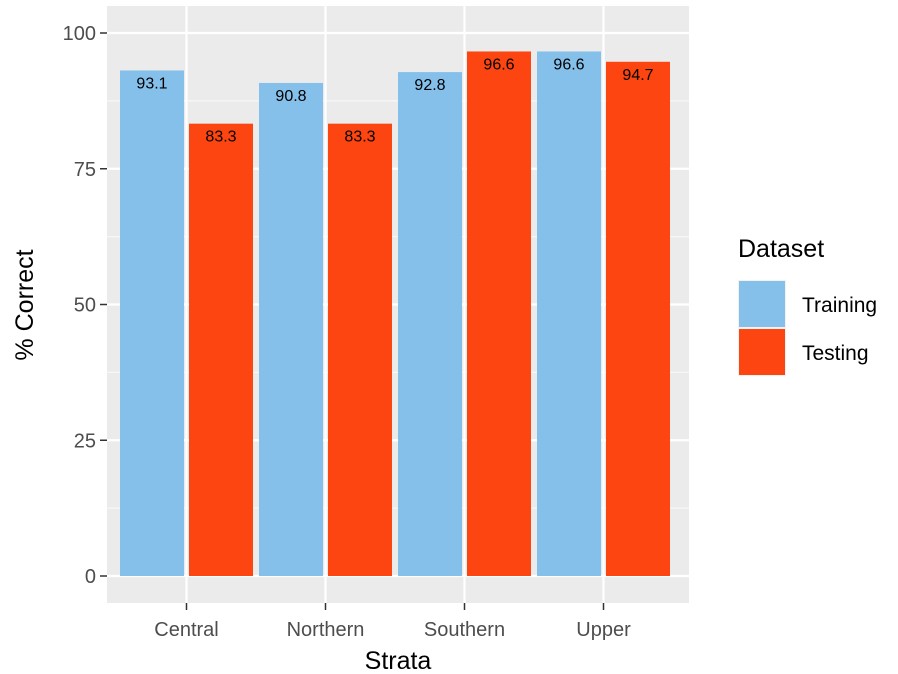 This screenshot has width=898, height=674. Describe the element at coordinates (499, 314) in the screenshot. I see `bar-testing-southern` at that location.